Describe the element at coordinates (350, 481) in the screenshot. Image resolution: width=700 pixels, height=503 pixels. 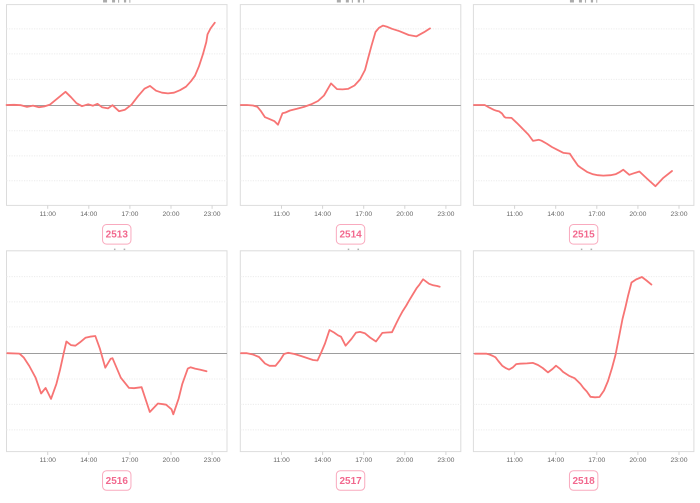
I see `svg-text: 2517` at that location.